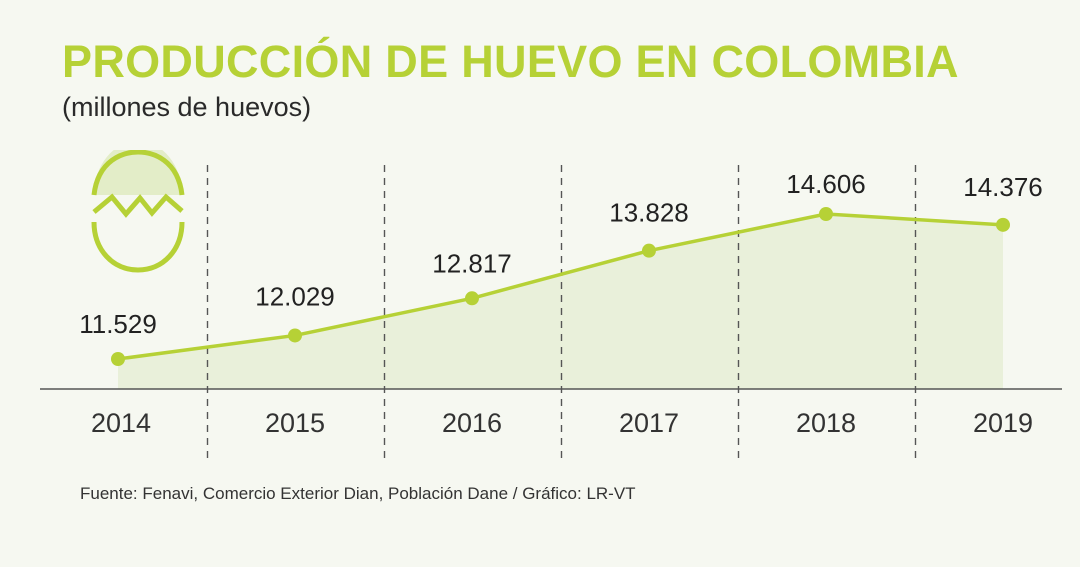 This screenshot has width=1080, height=567. Describe the element at coordinates (138, 211) in the screenshot. I see `broken-egg-icon` at that location.